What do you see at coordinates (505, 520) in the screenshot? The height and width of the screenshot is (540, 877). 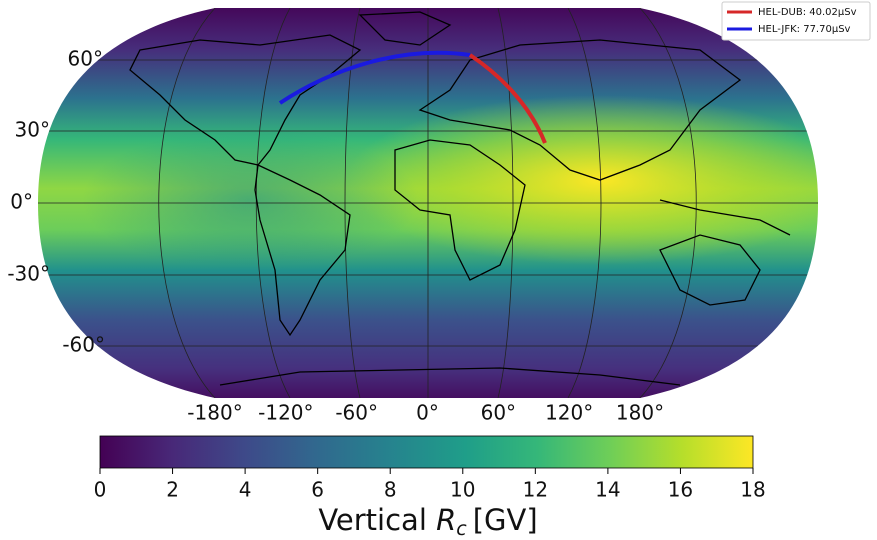 I see `label-unit: [GV]` at bounding box center [505, 520].